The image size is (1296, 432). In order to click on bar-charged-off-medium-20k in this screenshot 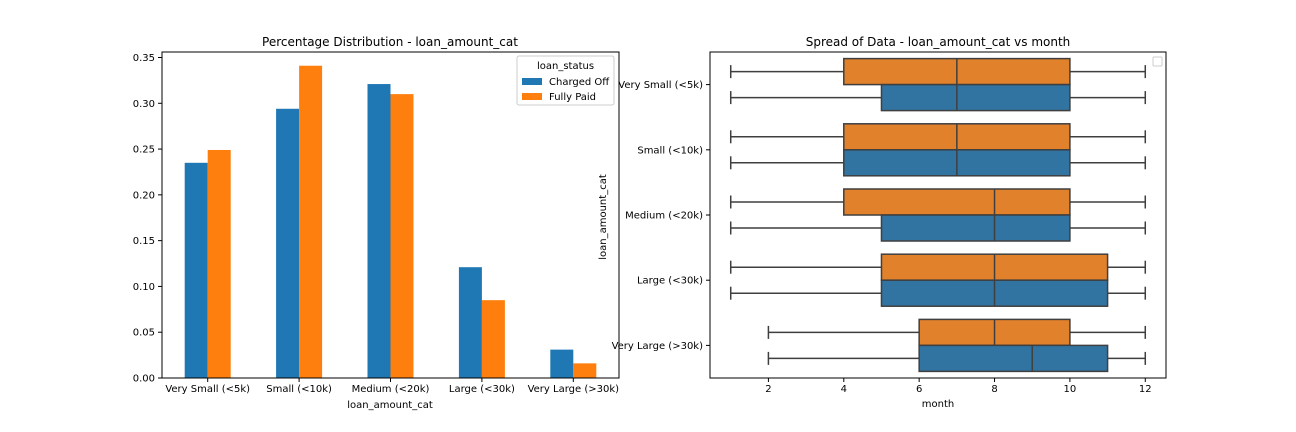, I will do `click(379, 231)`.